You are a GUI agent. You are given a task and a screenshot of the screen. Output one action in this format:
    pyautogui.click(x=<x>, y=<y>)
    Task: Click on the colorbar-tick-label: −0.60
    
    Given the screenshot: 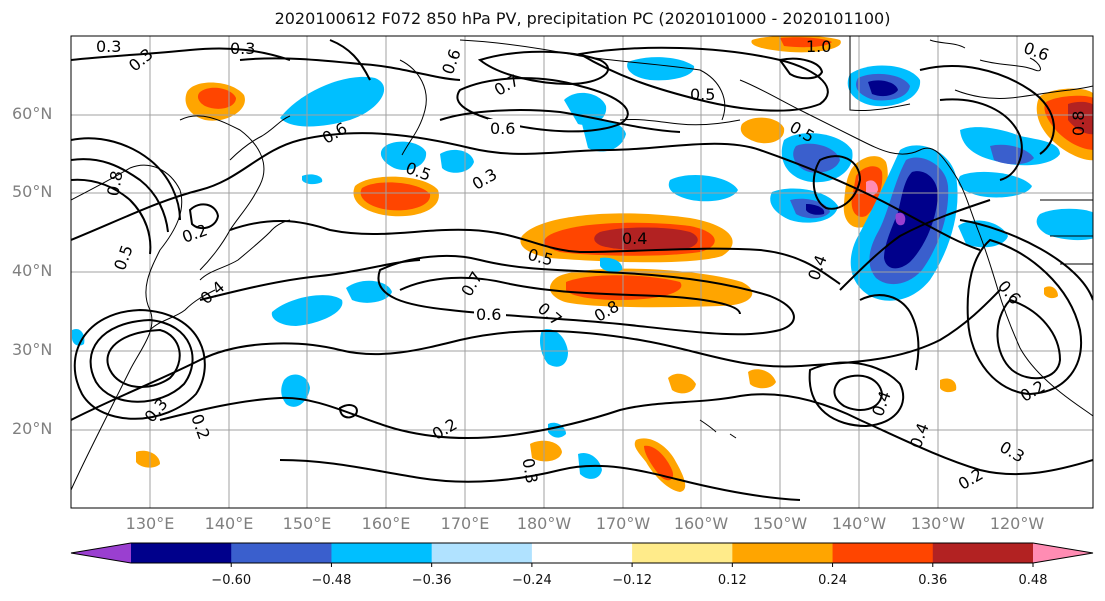 What is the action you would take?
    pyautogui.click(x=231, y=580)
    